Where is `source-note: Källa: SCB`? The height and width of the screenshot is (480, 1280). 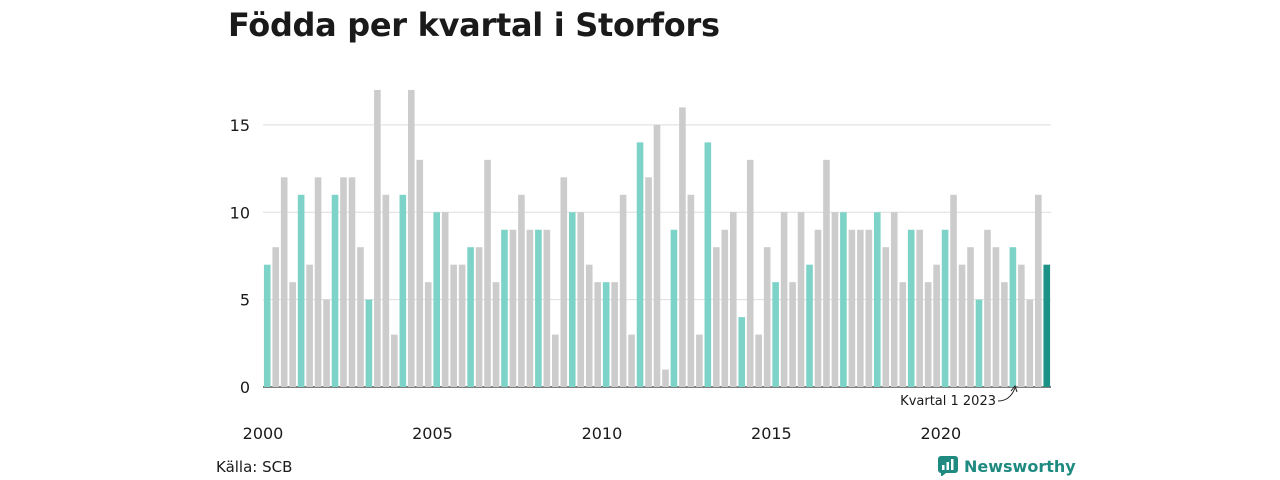
source-note: Källa: SCB is located at coordinates (254, 467).